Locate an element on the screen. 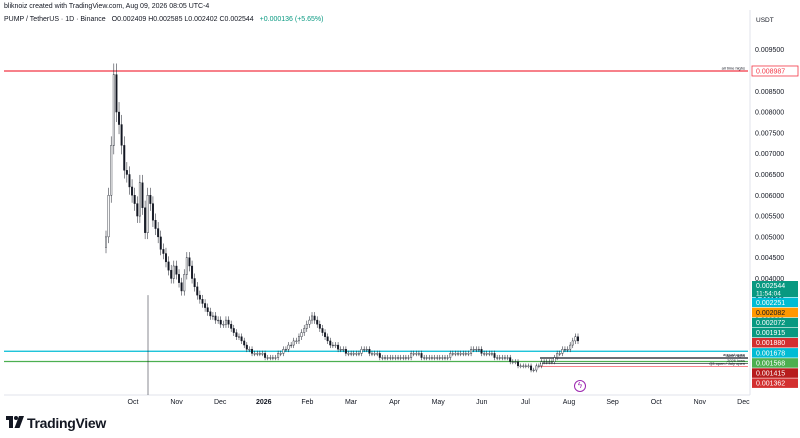 The height and width of the screenshot is (438, 800). price-badge-text: 0.002251 is located at coordinates (770, 303).